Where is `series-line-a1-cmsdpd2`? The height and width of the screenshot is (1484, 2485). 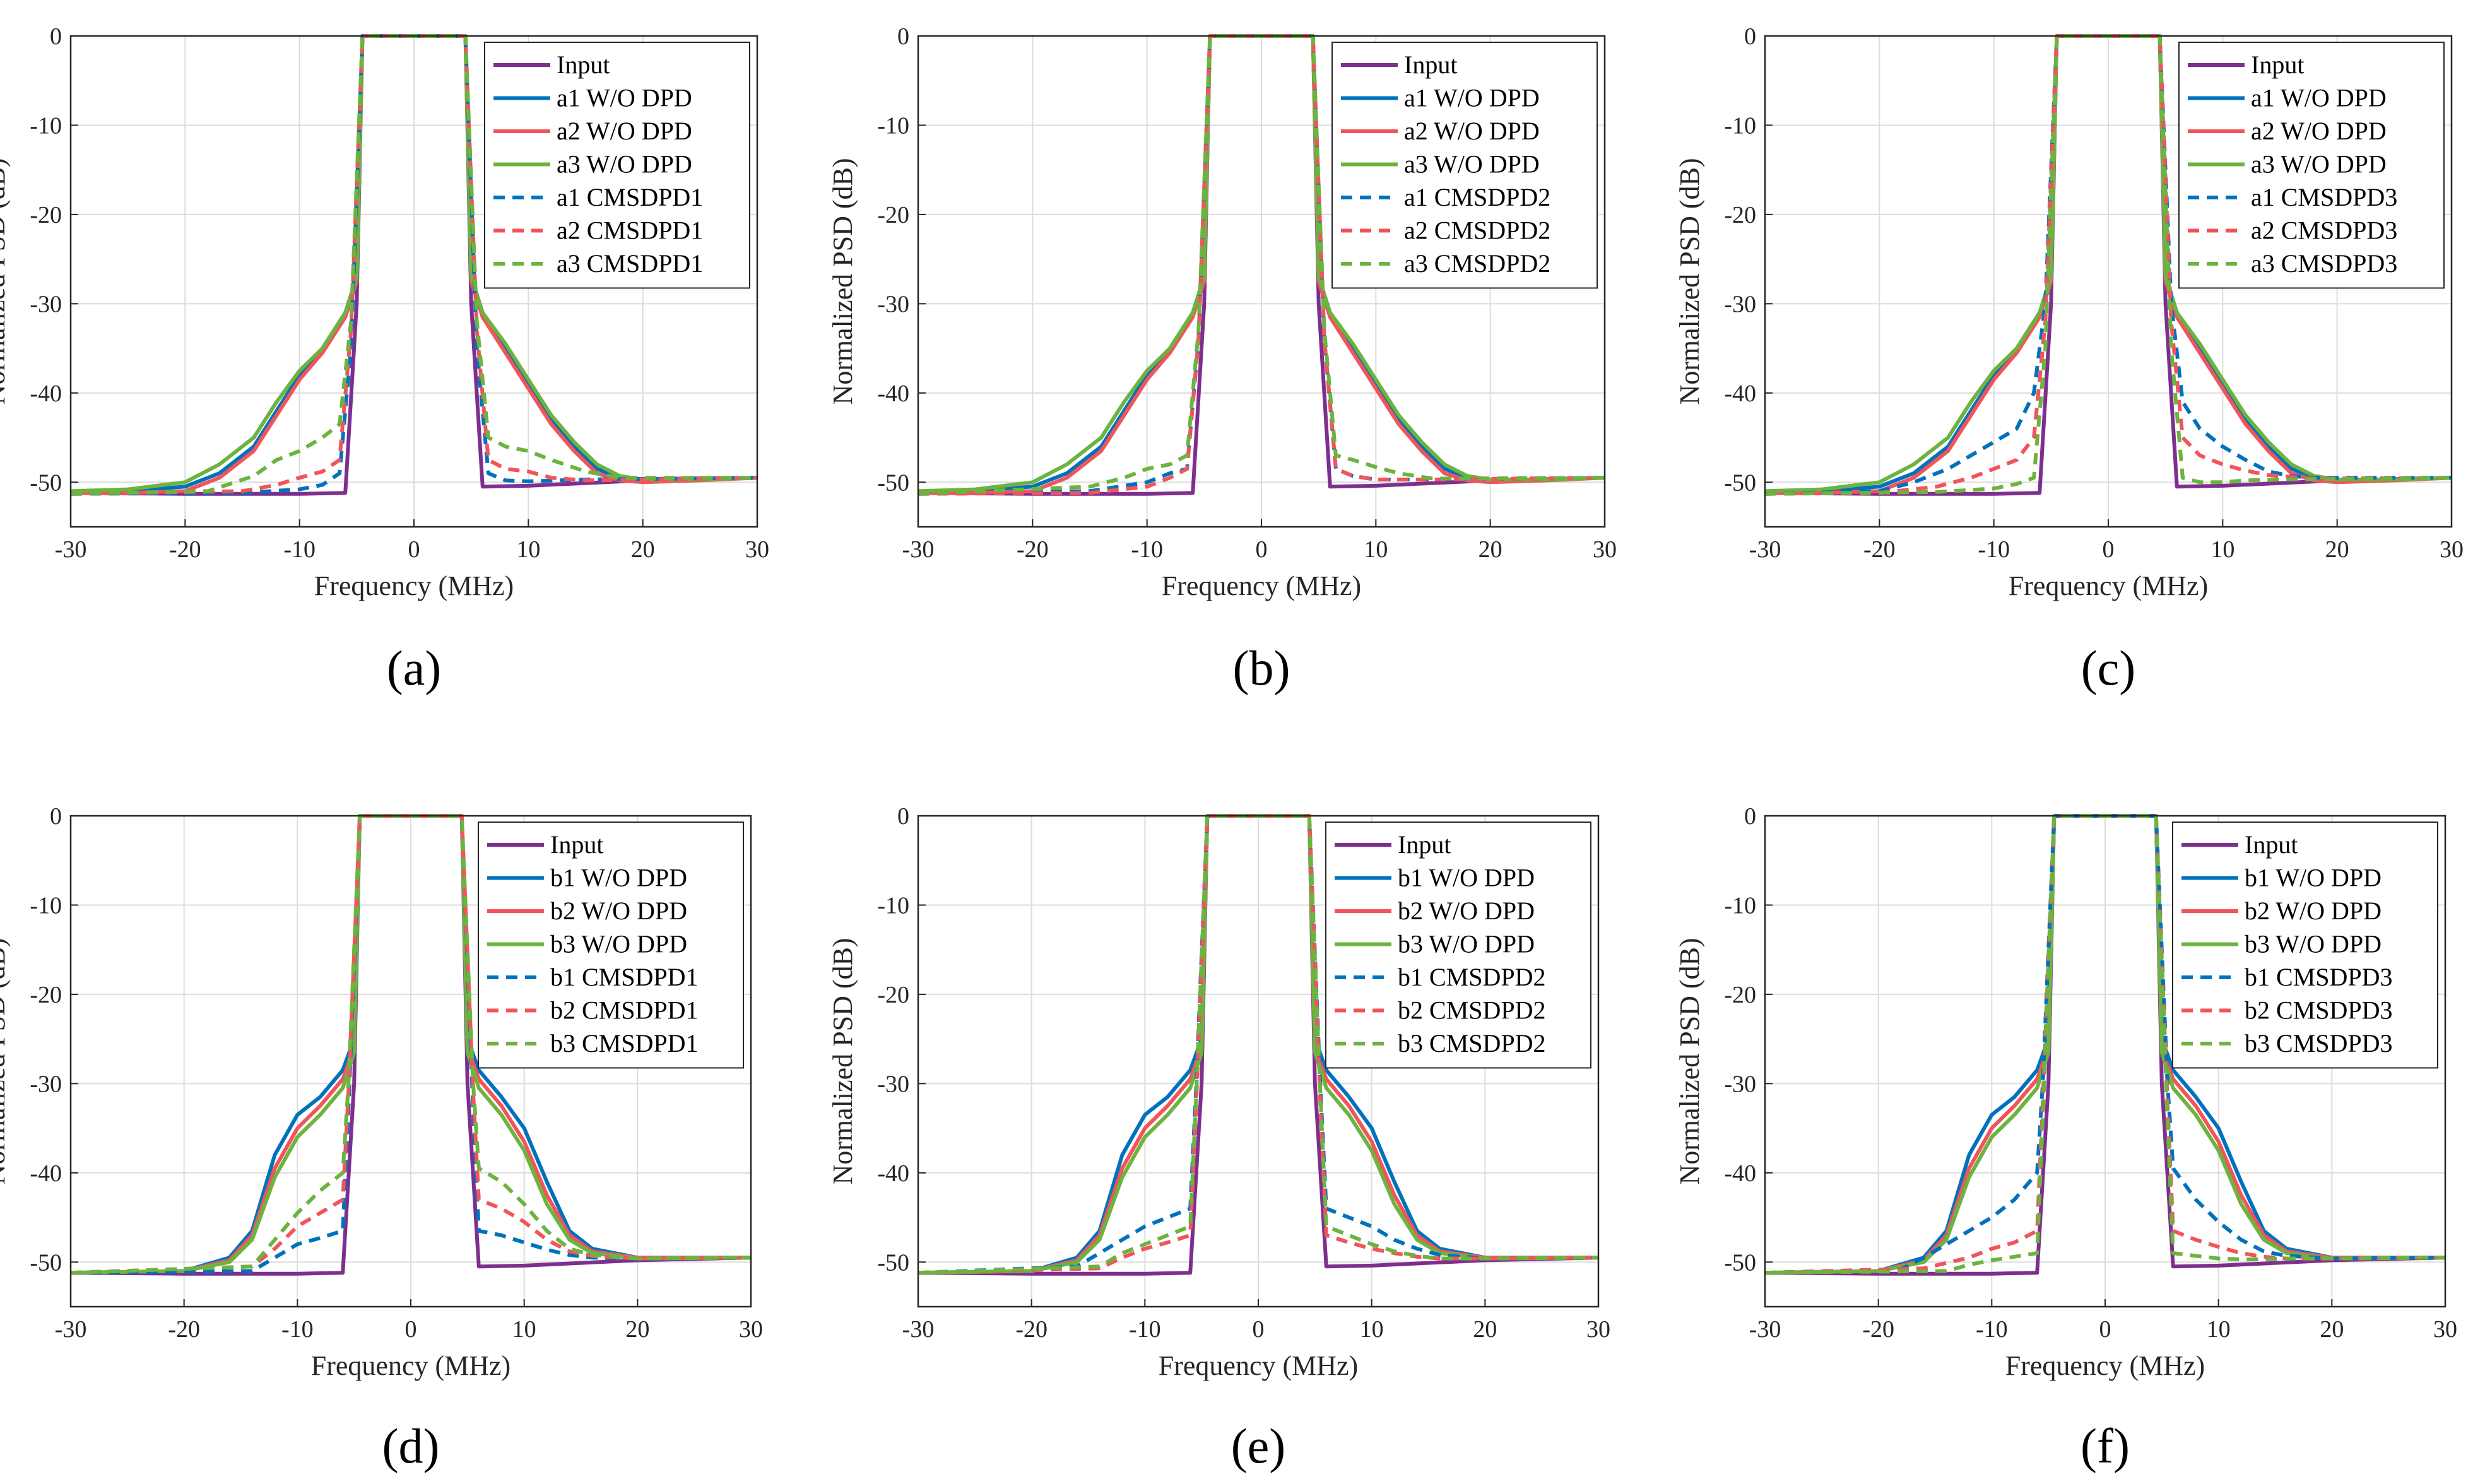 series-line-a1-cmsdpd2 is located at coordinates (1262, 265).